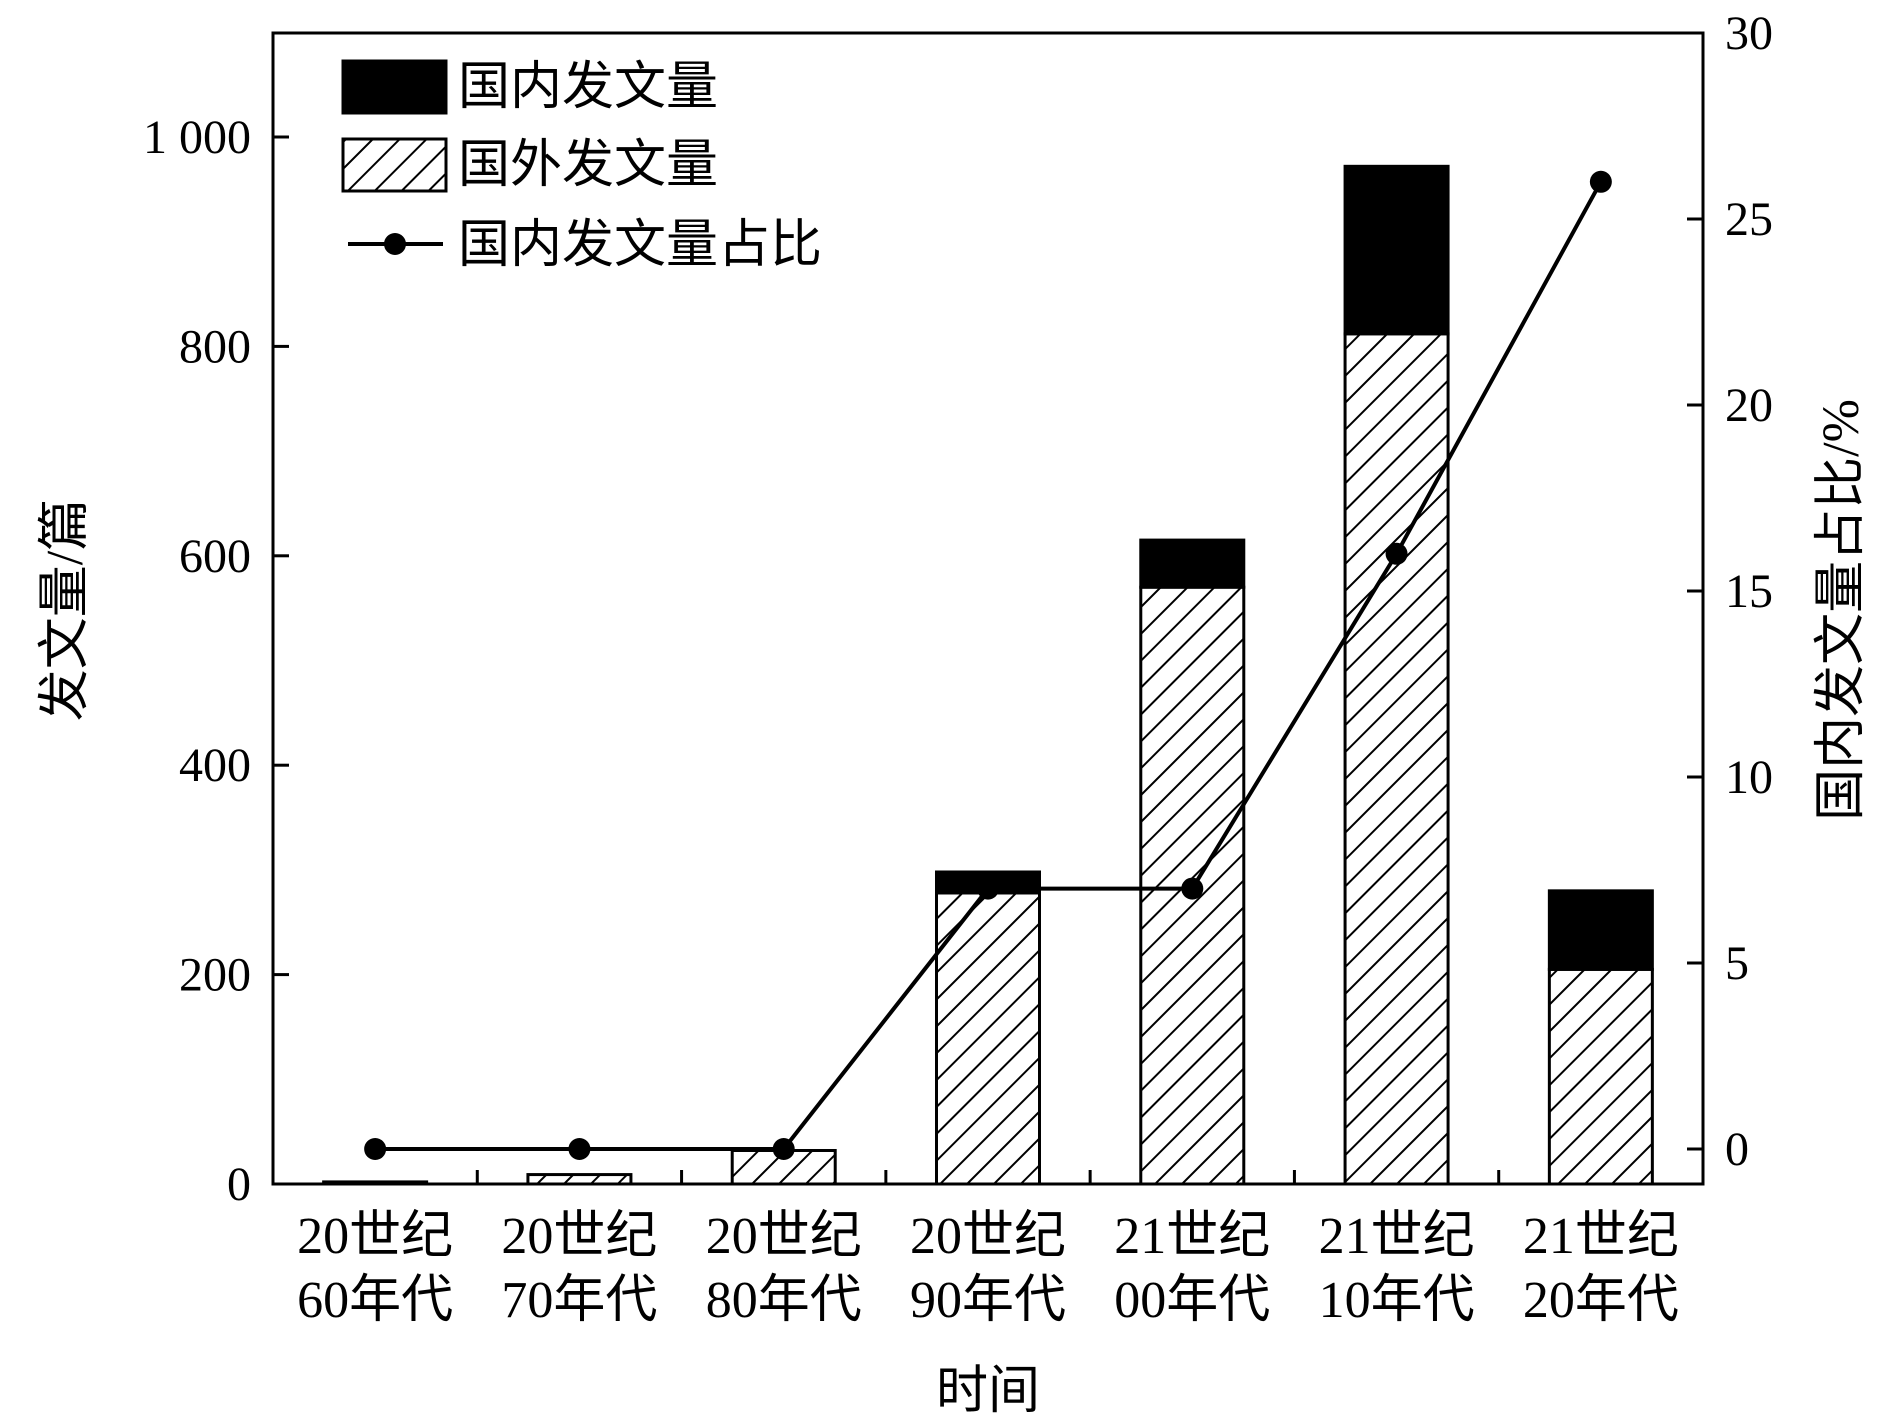 This screenshot has width=1890, height=1418. What do you see at coordinates (239, 1184) in the screenshot?
I see `y-tick-label-0: 0` at bounding box center [239, 1184].